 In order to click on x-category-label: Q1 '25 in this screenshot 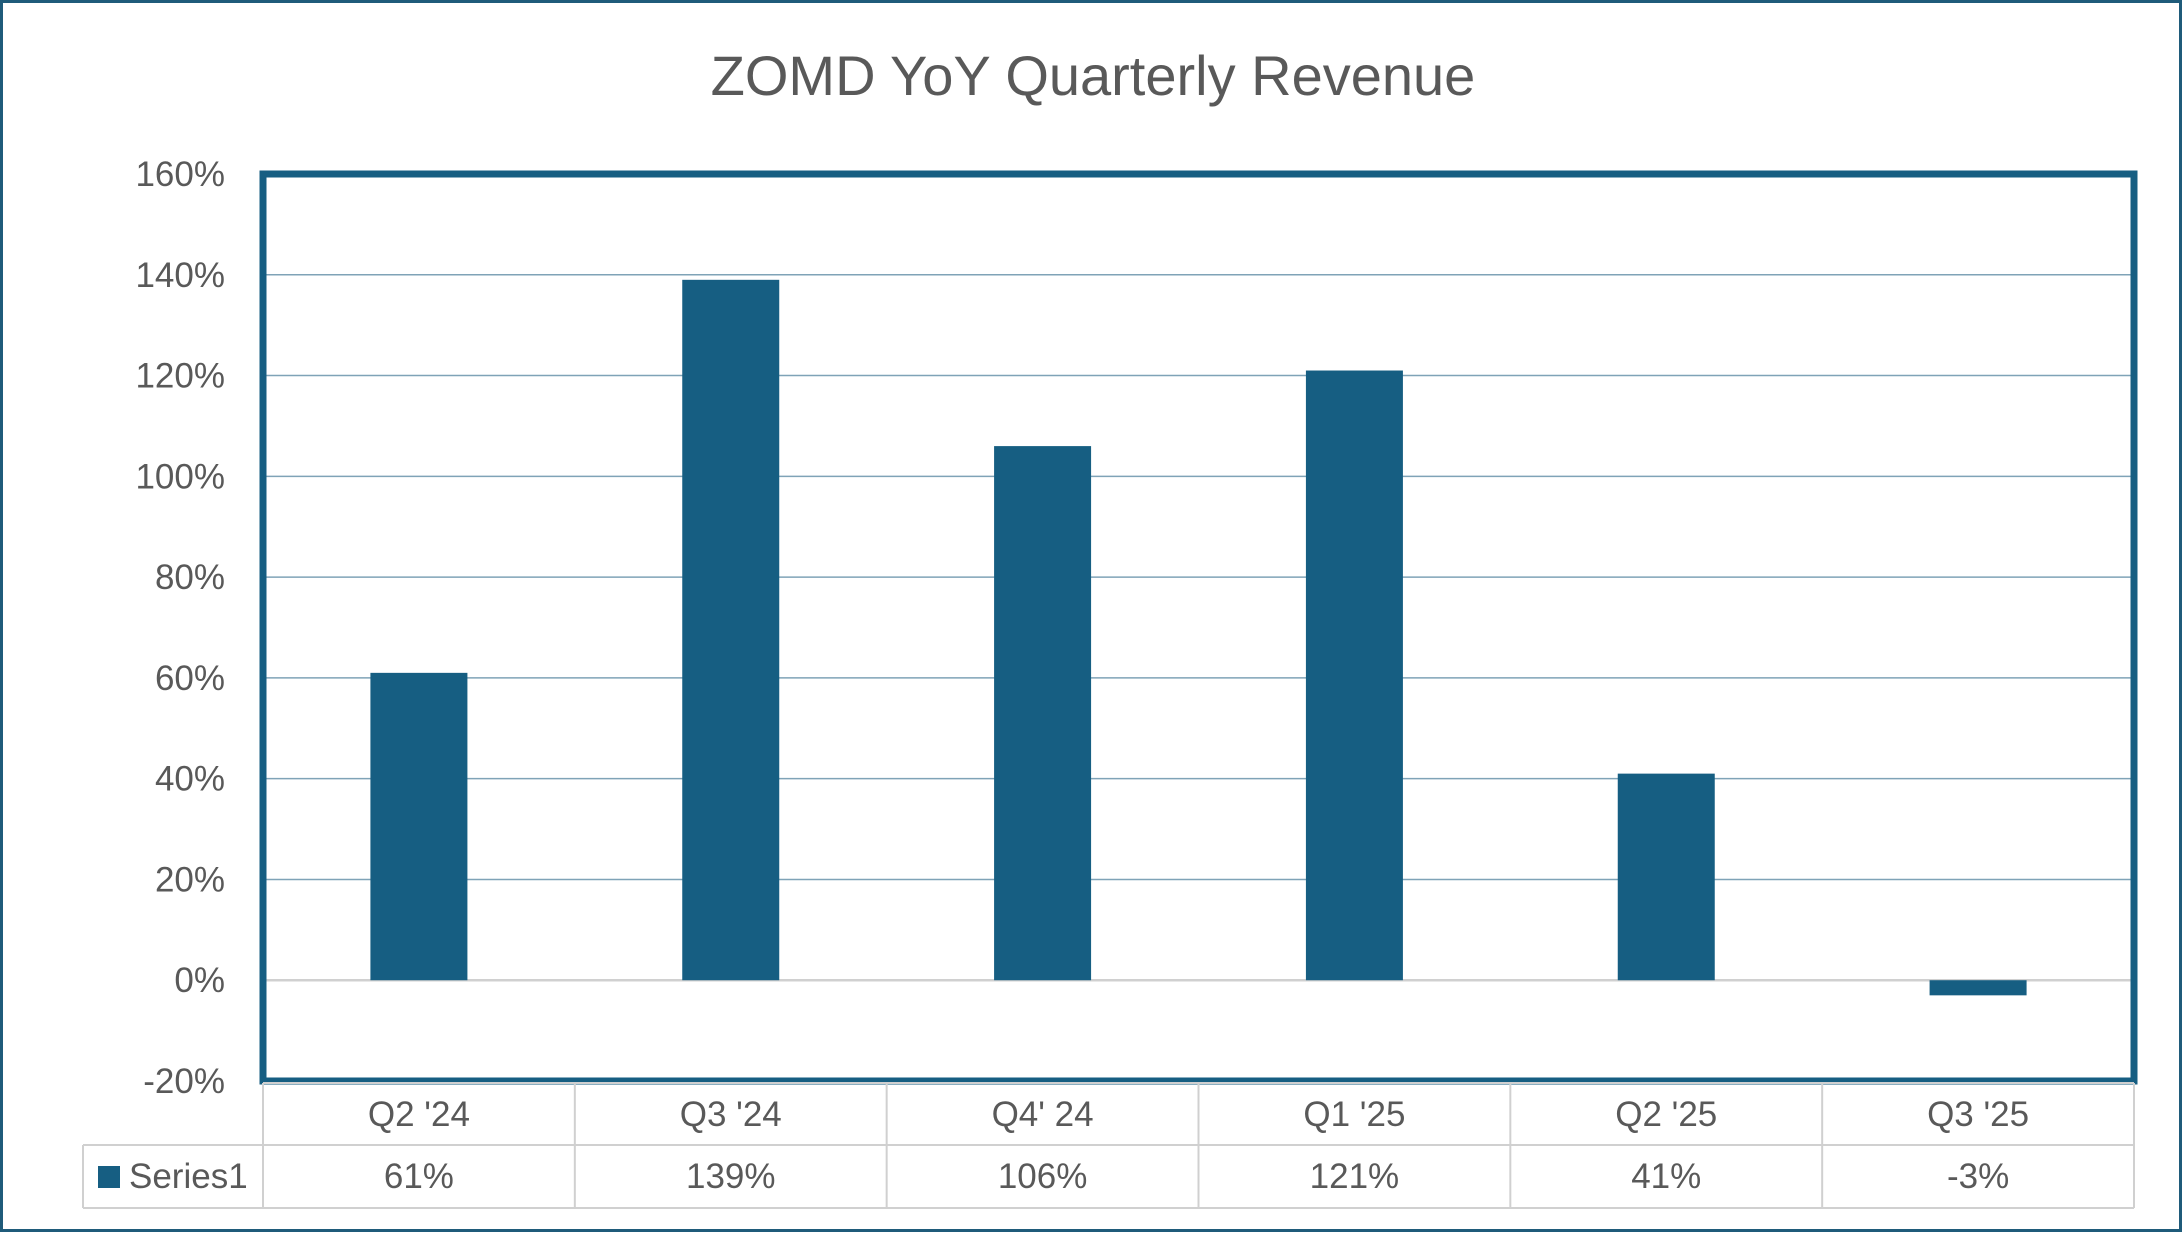, I will do `click(1354, 1114)`.